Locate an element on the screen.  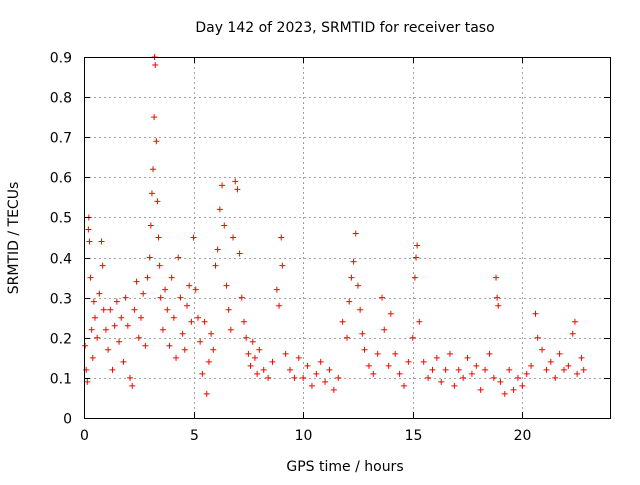
x-tick-label: 10 is located at coordinates (304, 436).